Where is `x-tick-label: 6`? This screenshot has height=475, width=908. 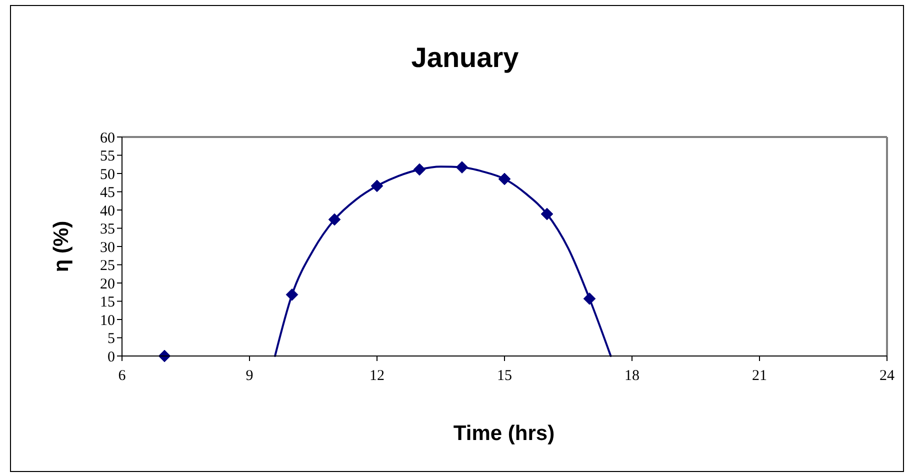 x-tick-label: 6 is located at coordinates (122, 376).